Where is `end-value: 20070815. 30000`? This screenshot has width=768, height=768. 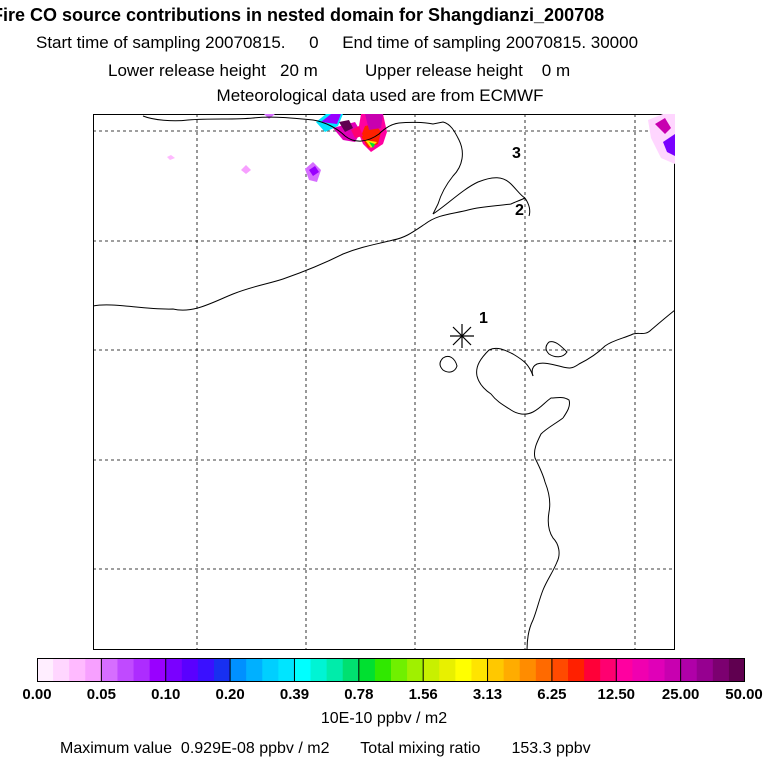
end-value: 20070815. 30000 is located at coordinates (572, 42).